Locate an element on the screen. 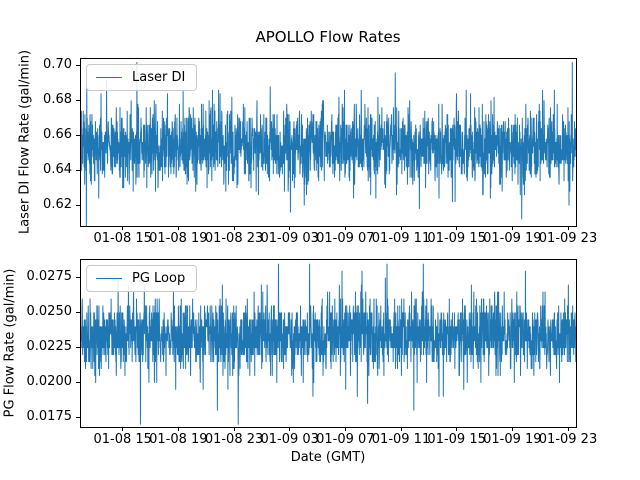  chart-title: APOLLO Flow Rates is located at coordinates (328, 37).